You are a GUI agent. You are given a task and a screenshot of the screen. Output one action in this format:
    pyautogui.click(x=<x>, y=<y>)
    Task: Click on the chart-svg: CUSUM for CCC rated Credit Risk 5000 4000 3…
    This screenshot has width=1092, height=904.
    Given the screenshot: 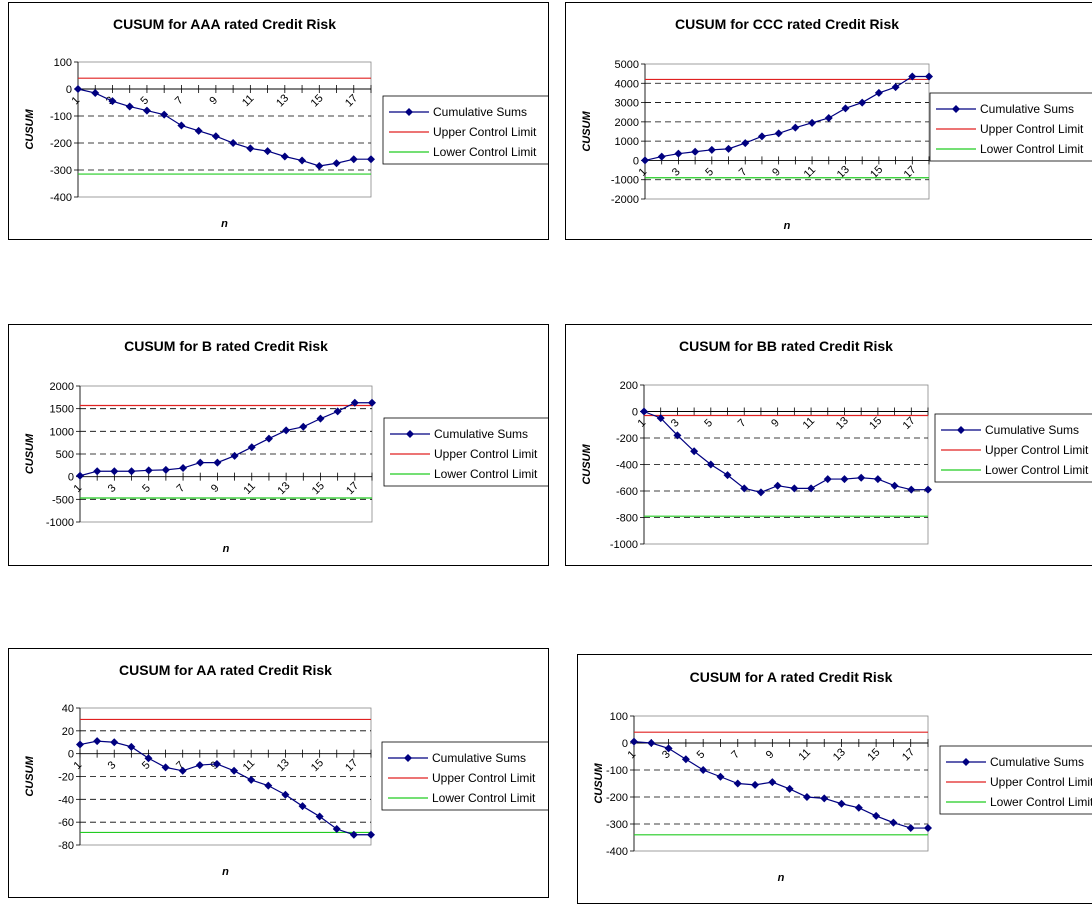 What is the action you would take?
    pyautogui.click(x=836, y=124)
    